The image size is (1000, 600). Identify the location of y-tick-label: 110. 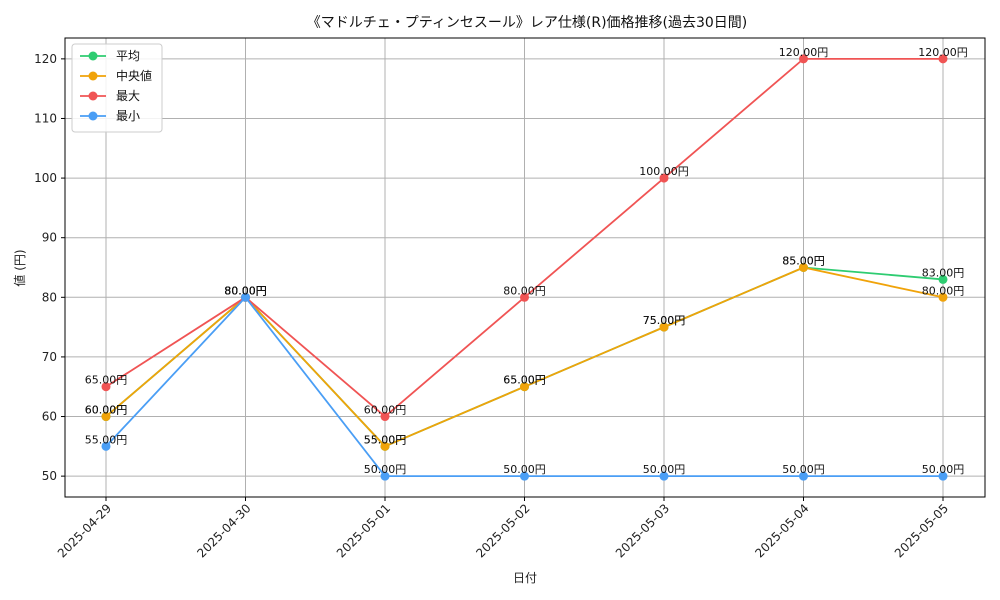
(45, 118).